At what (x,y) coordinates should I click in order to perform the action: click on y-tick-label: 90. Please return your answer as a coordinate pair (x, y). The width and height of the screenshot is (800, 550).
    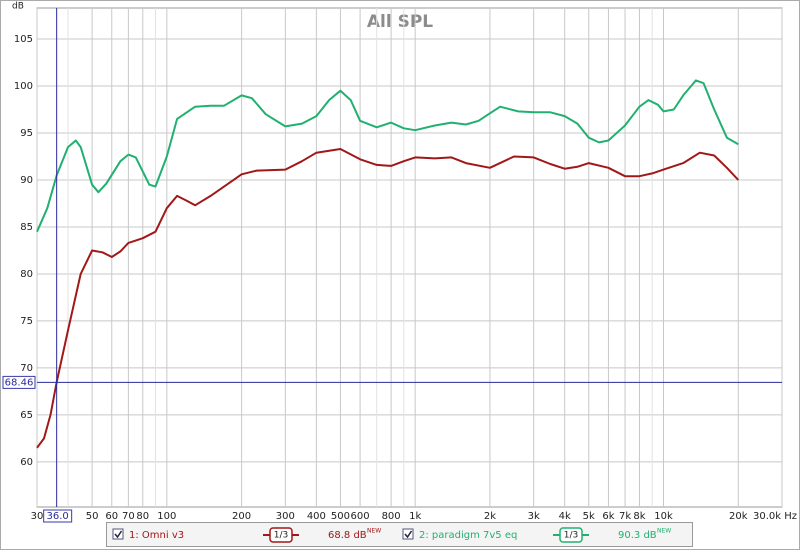
    Looking at the image, I should click on (26, 180).